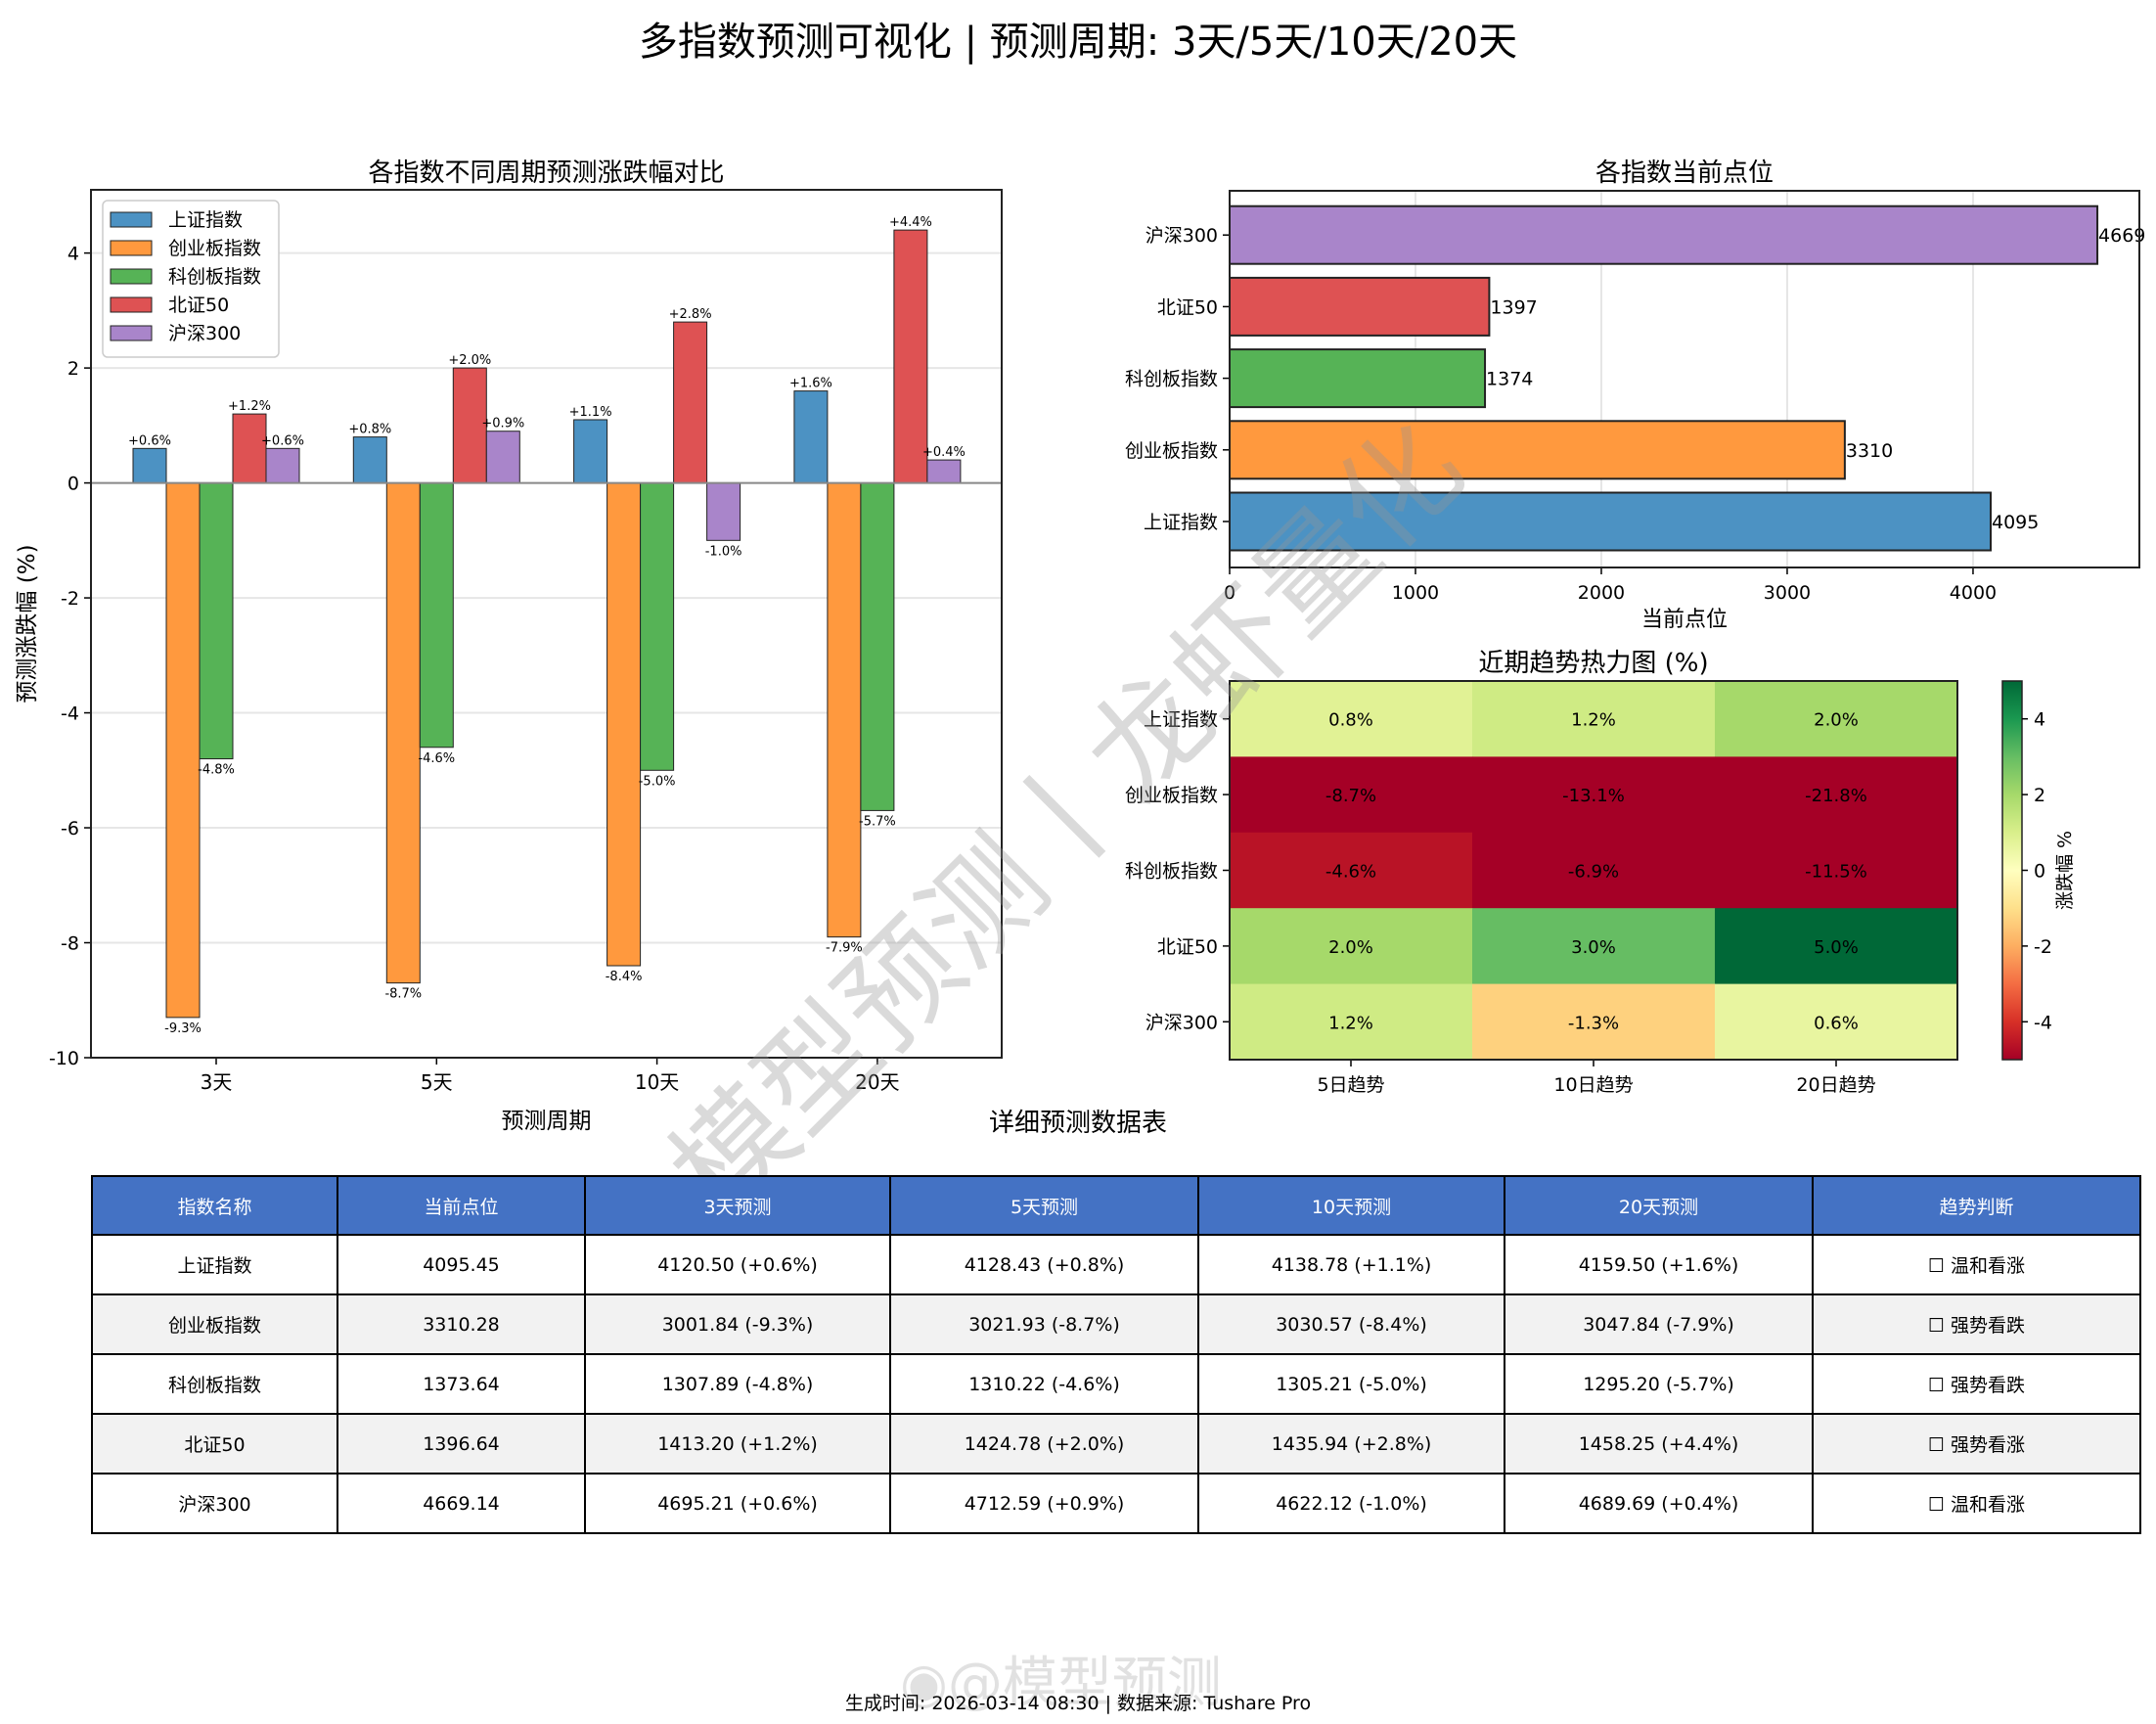 Image resolution: width=2156 pixels, height=1724 pixels. I want to click on y-tick-label: 北证50, so click(1187, 307).